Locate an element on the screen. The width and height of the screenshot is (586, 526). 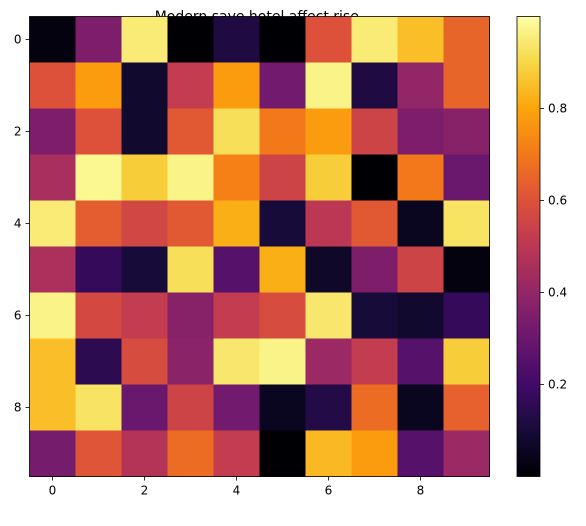
colorbar-gradient is located at coordinates (528, 246).